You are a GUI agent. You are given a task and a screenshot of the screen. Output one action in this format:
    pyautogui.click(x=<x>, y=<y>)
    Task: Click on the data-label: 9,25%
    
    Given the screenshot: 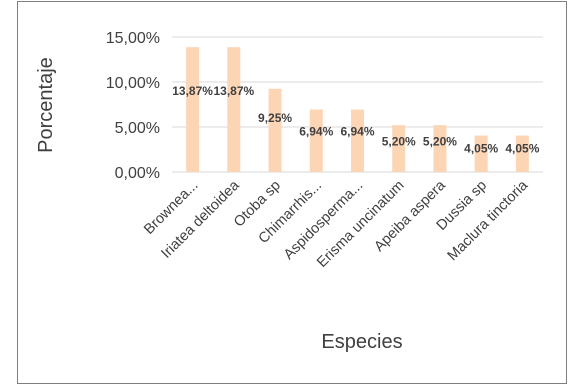 What is the action you would take?
    pyautogui.click(x=275, y=118)
    